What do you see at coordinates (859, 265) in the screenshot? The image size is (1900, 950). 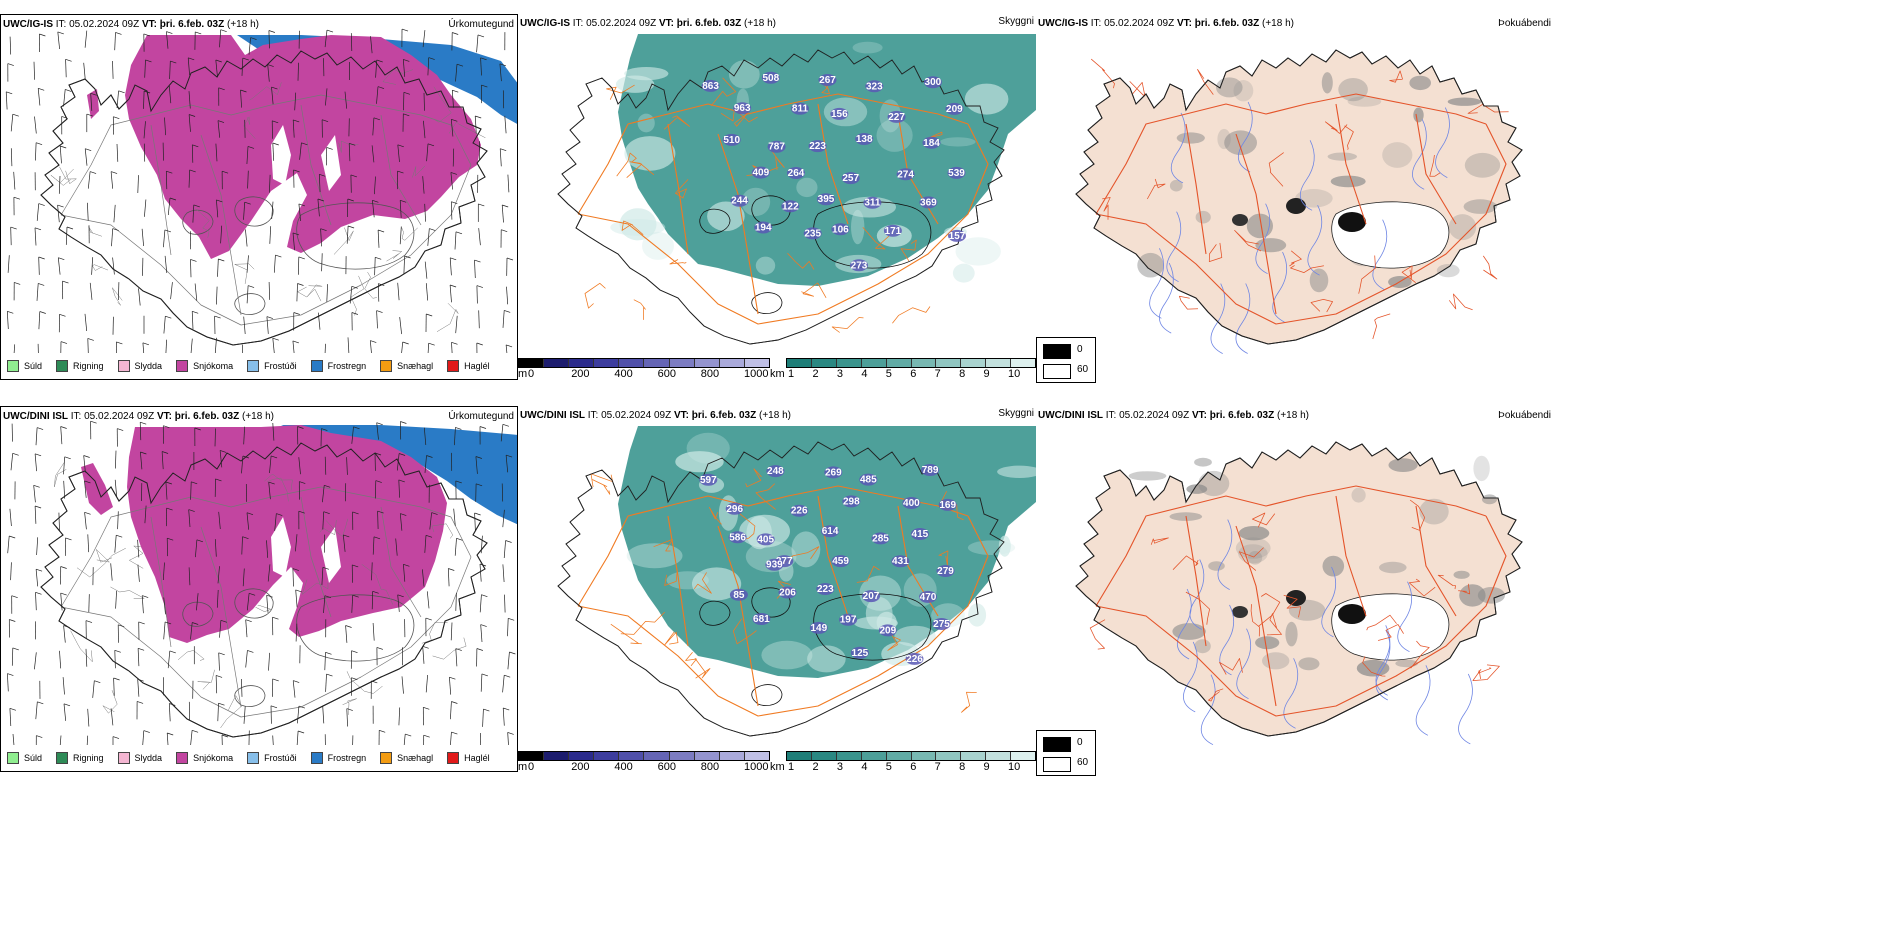 I see `cloud-base-max-label: 273` at bounding box center [859, 265].